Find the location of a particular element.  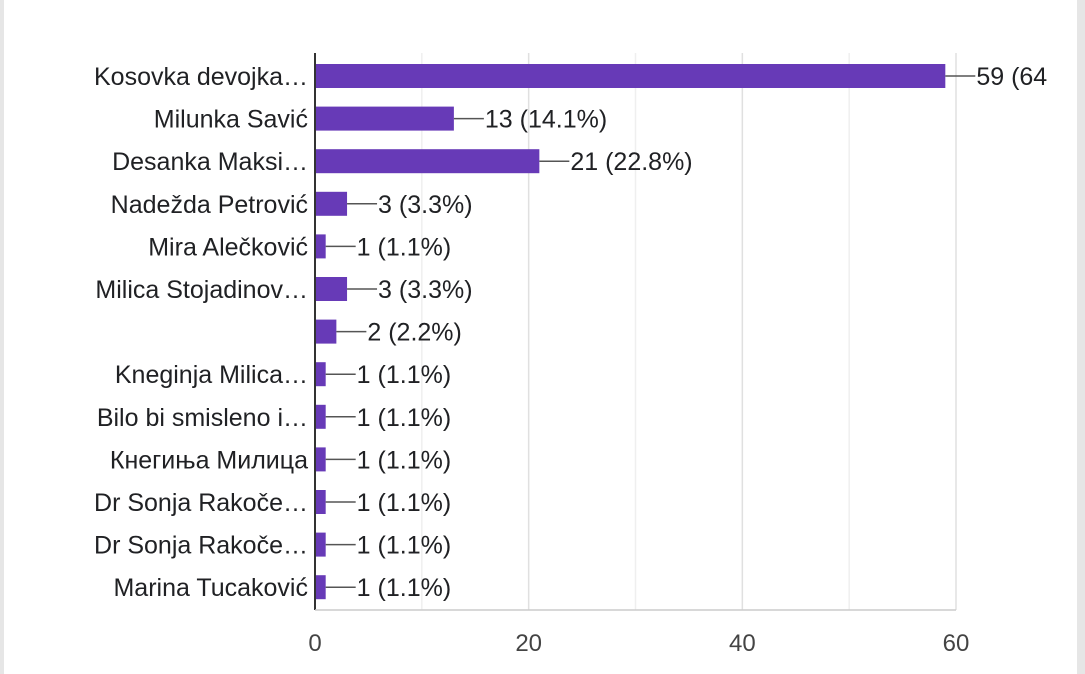

x-tick-label-20: 20 is located at coordinates (528, 643).